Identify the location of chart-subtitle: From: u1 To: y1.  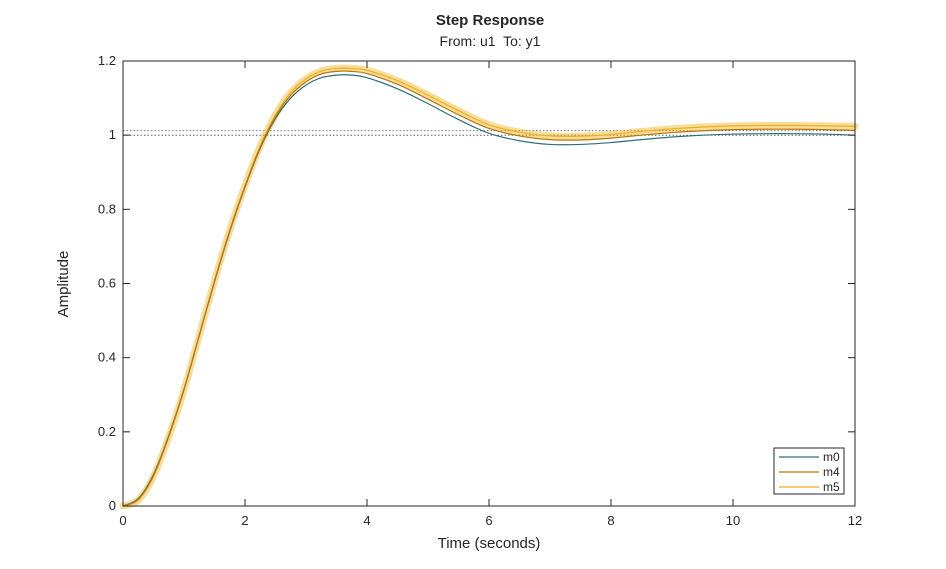
(490, 41).